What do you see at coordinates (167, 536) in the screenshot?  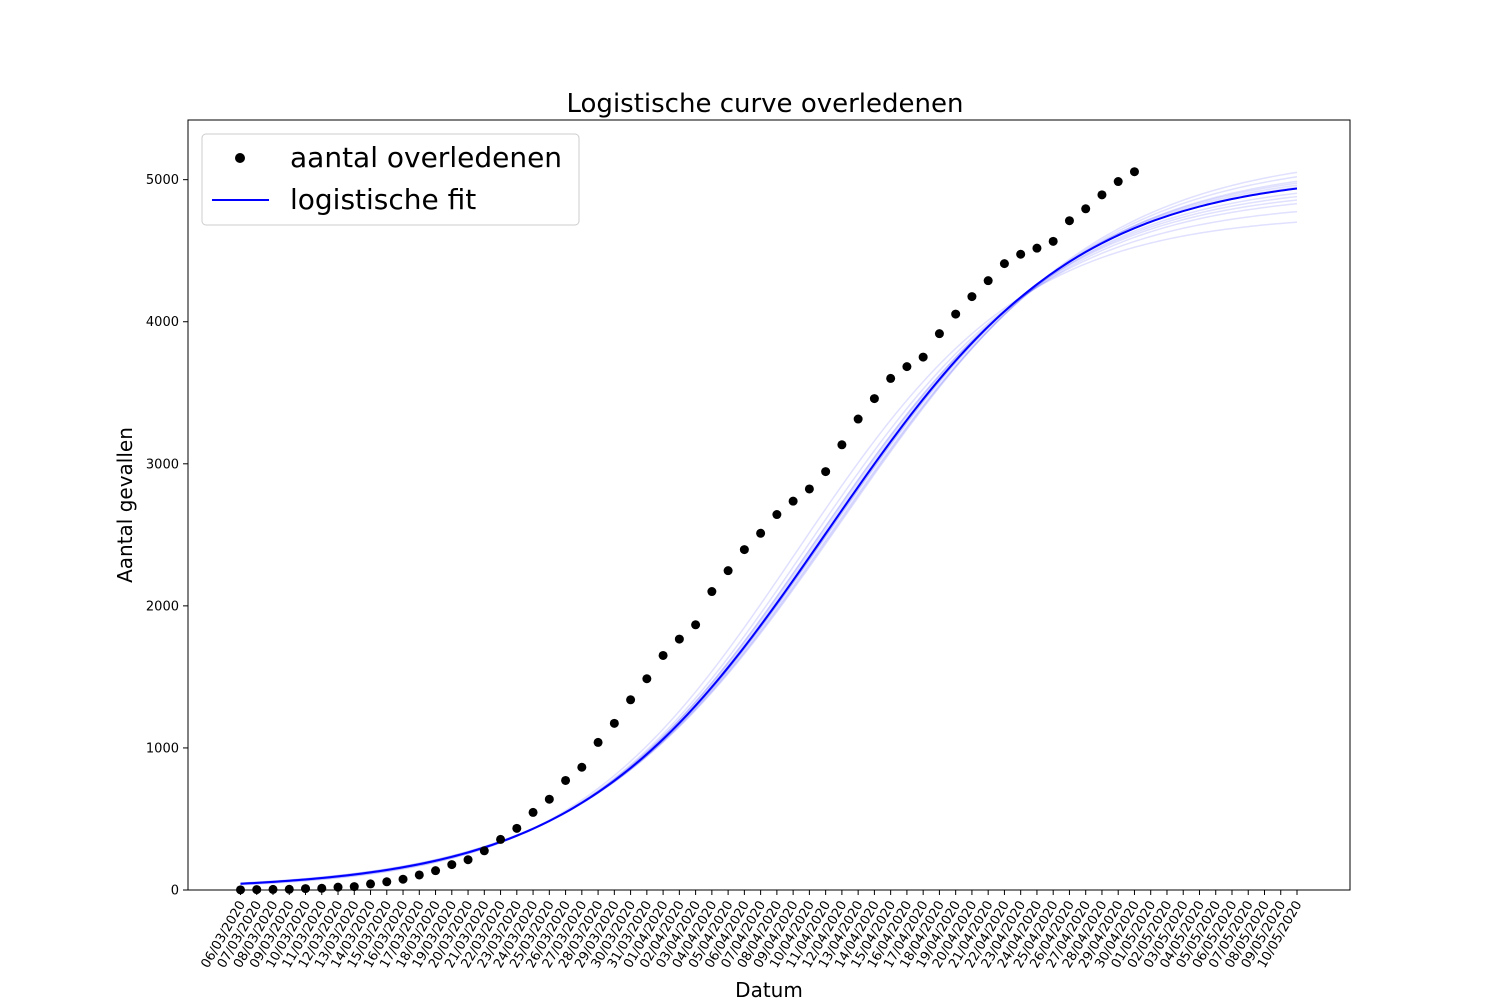 I see `y-axis: 0 1000 2000 3000 4000 5000` at bounding box center [167, 536].